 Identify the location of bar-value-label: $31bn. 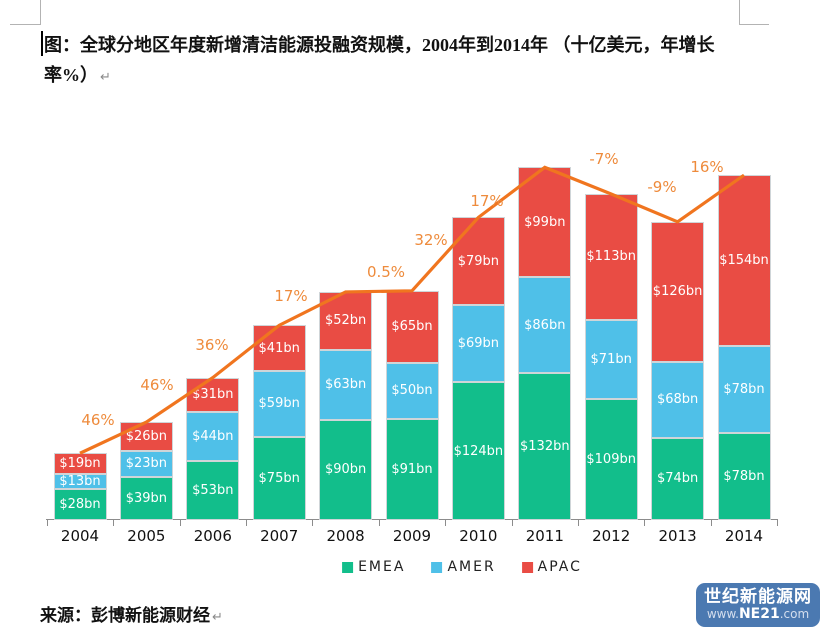
(213, 395).